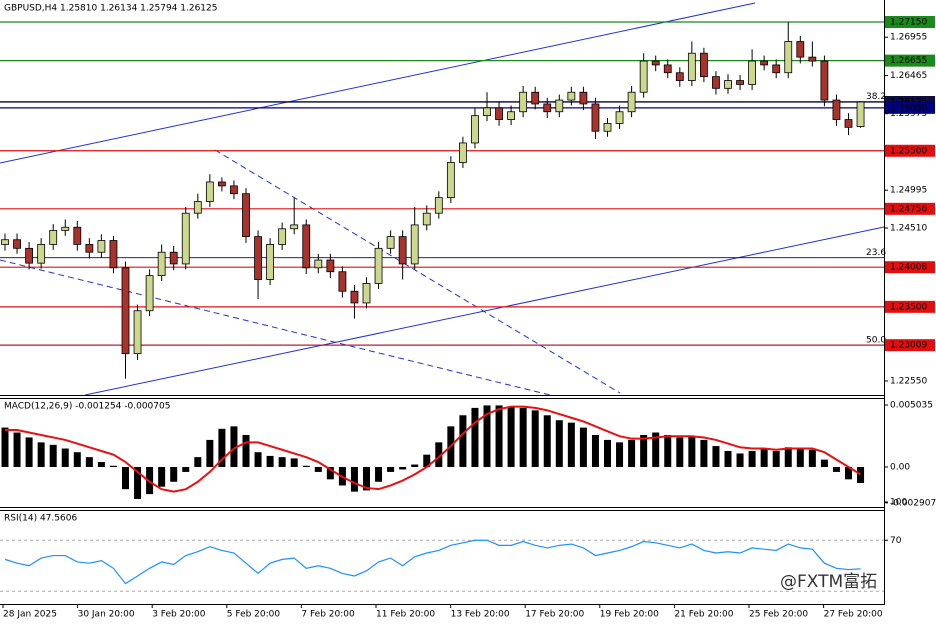 The width and height of the screenshot is (936, 624). Describe the element at coordinates (554, 615) in the screenshot. I see `x-tick-label: 17 Feb 20:00` at that location.